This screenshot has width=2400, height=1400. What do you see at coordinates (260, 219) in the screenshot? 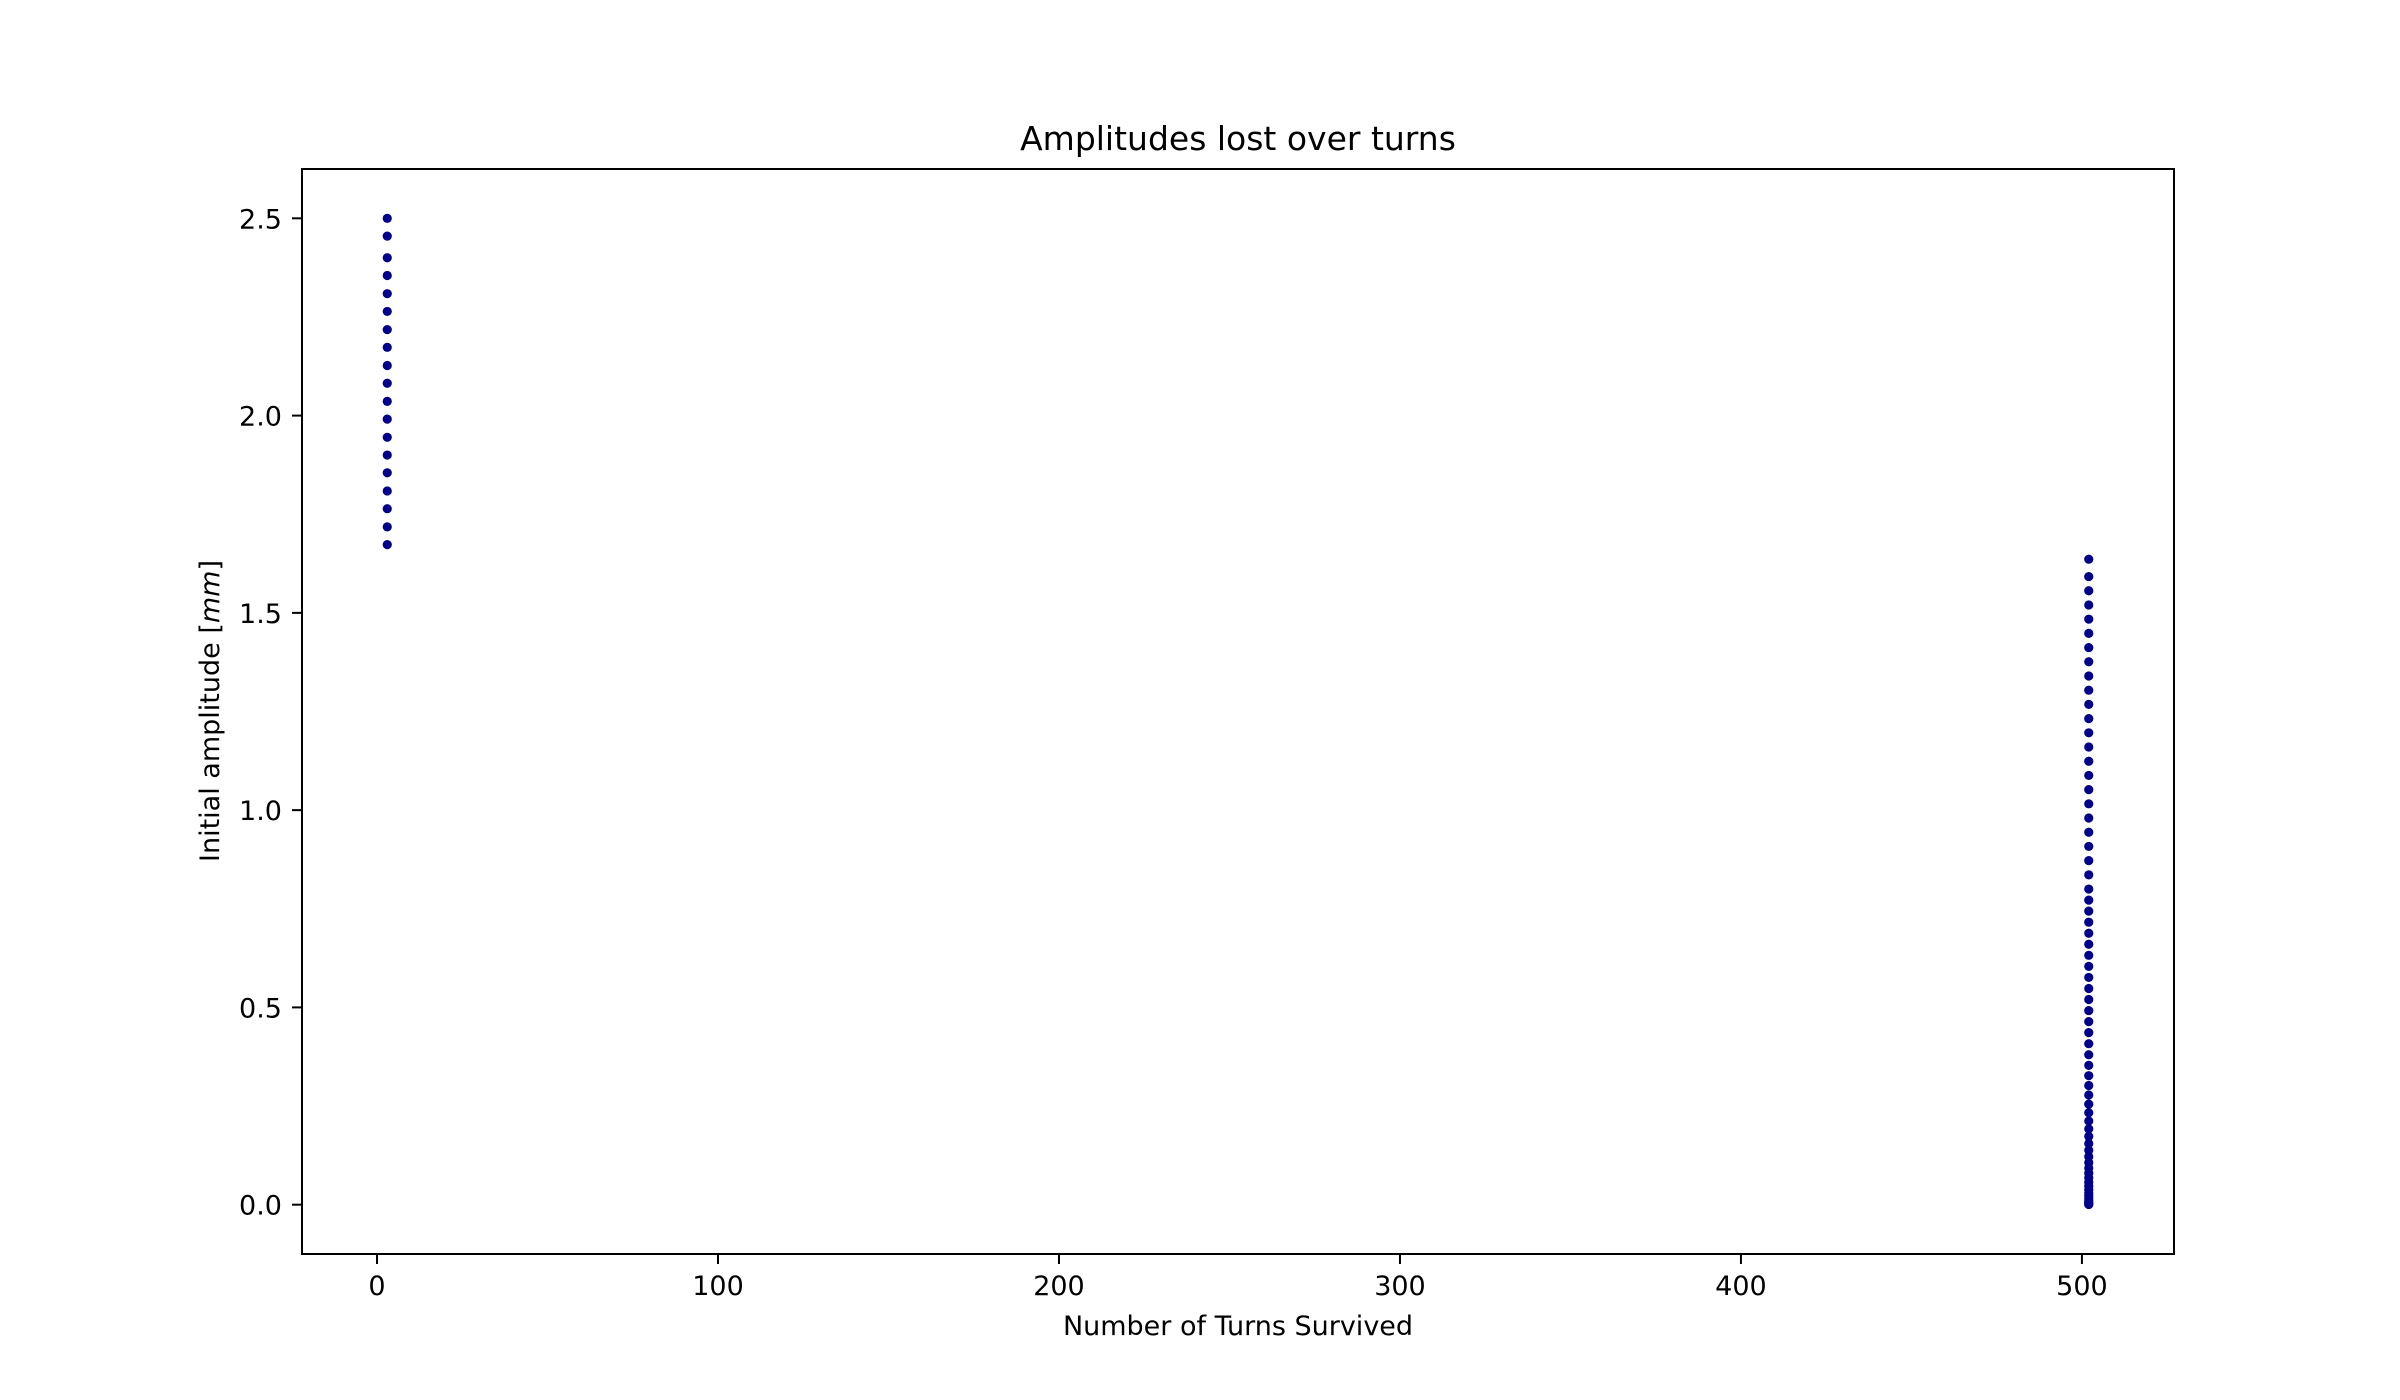
I see `y-tick-label: 2.5` at bounding box center [260, 219].